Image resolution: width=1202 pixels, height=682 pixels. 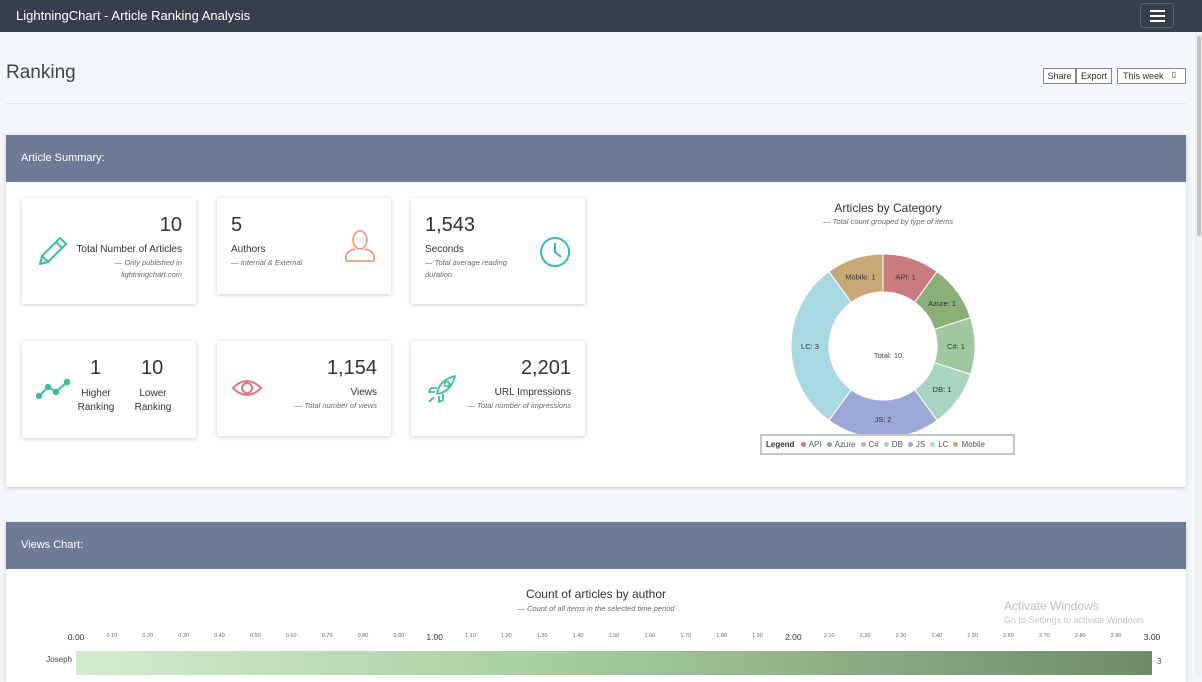 What do you see at coordinates (1198, 353) in the screenshot?
I see `scrollbar` at bounding box center [1198, 353].